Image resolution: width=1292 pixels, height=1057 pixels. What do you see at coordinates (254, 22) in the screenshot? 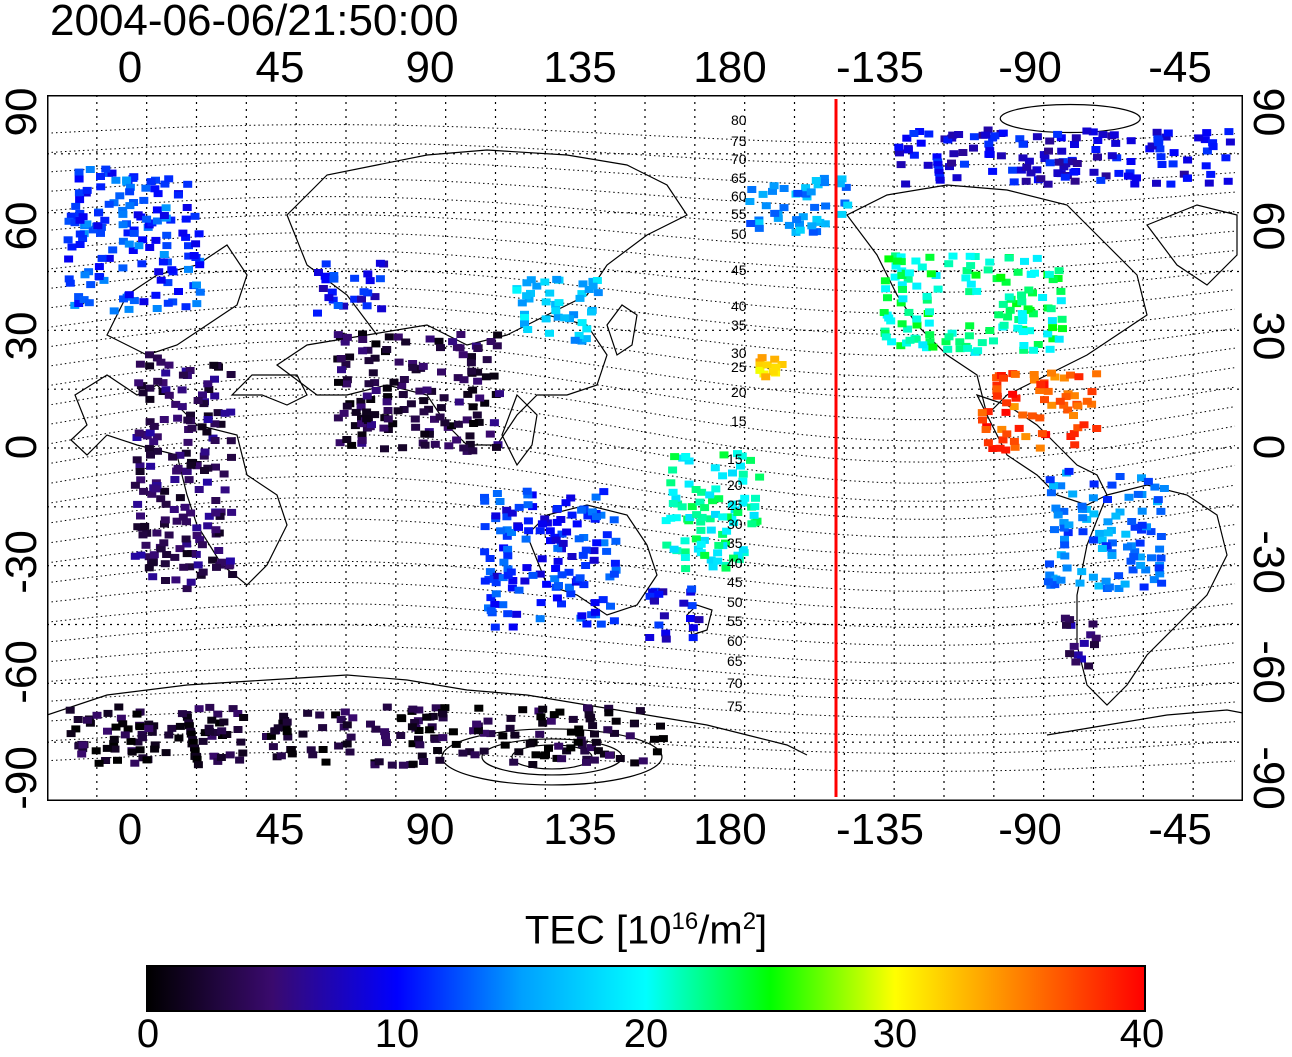
I see `plot-timestamp-title: 2004-06-06/21:50:00` at bounding box center [254, 22].